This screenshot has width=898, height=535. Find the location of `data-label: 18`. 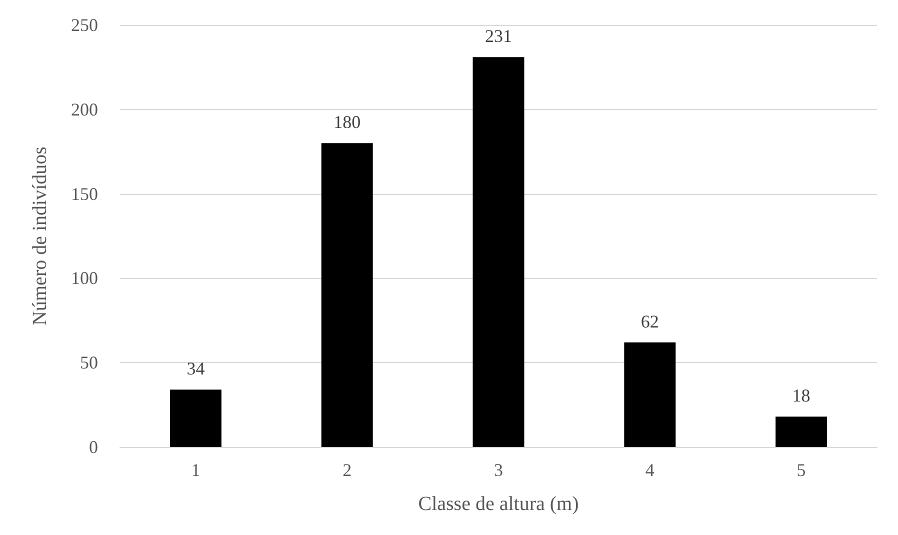

data-label: 18 is located at coordinates (801, 396).